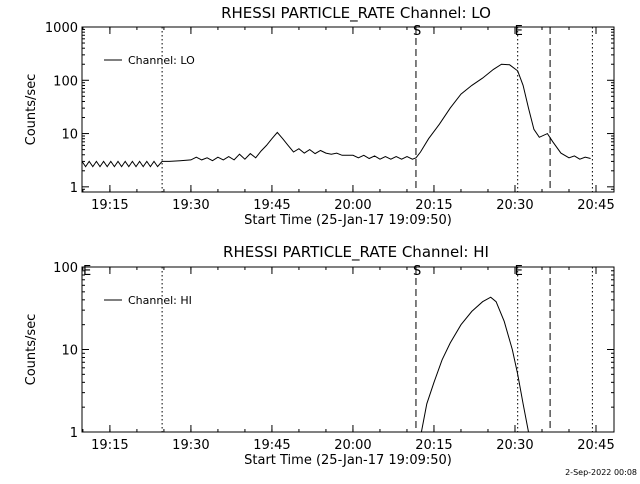 This screenshot has height=484, width=640. What do you see at coordinates (161, 60) in the screenshot?
I see `legend-label: Channel: LO` at bounding box center [161, 60].